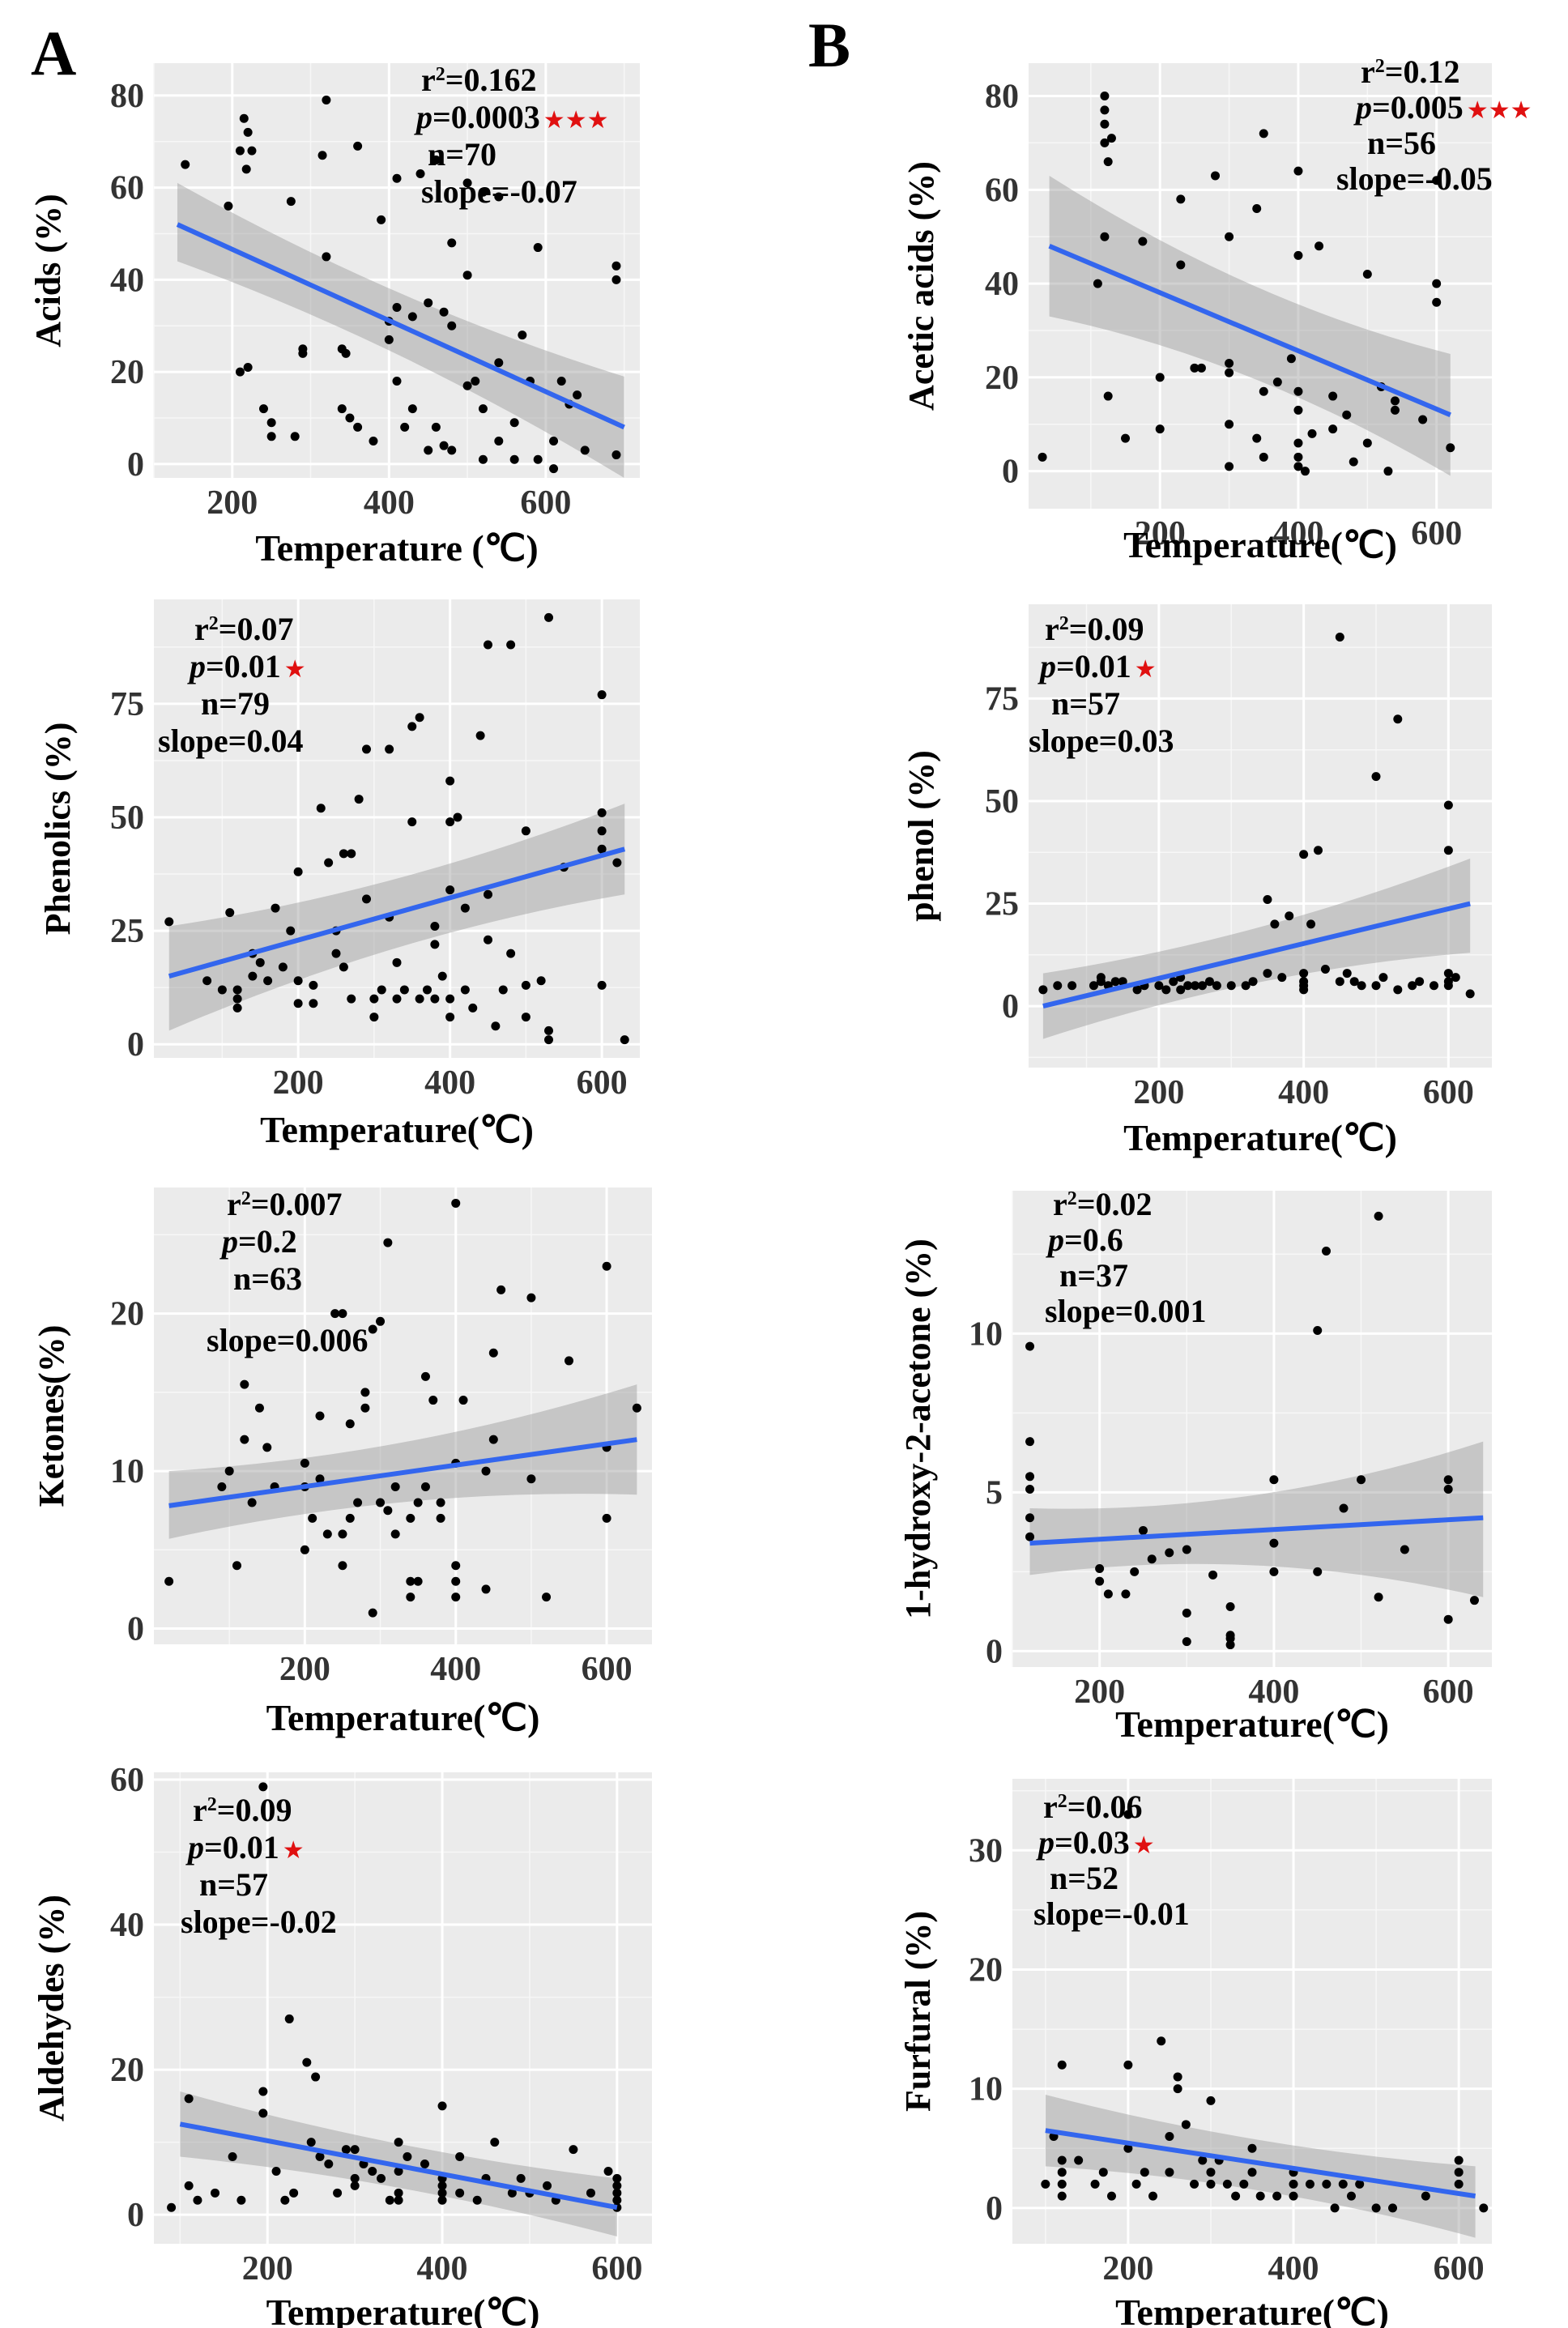 Image resolution: width=1568 pixels, height=2328 pixels. Describe the element at coordinates (1097, 666) in the screenshot. I see `stat-p: p=0.01 ★` at that location.